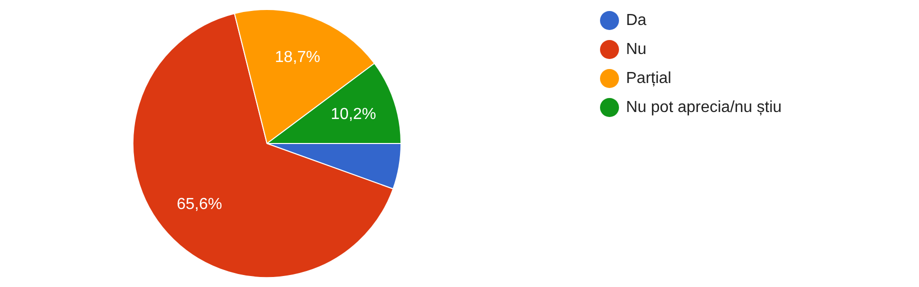 This screenshot has height=287, width=919. Describe the element at coordinates (297, 57) in the screenshot. I see `data-label: 18,7%` at that location.